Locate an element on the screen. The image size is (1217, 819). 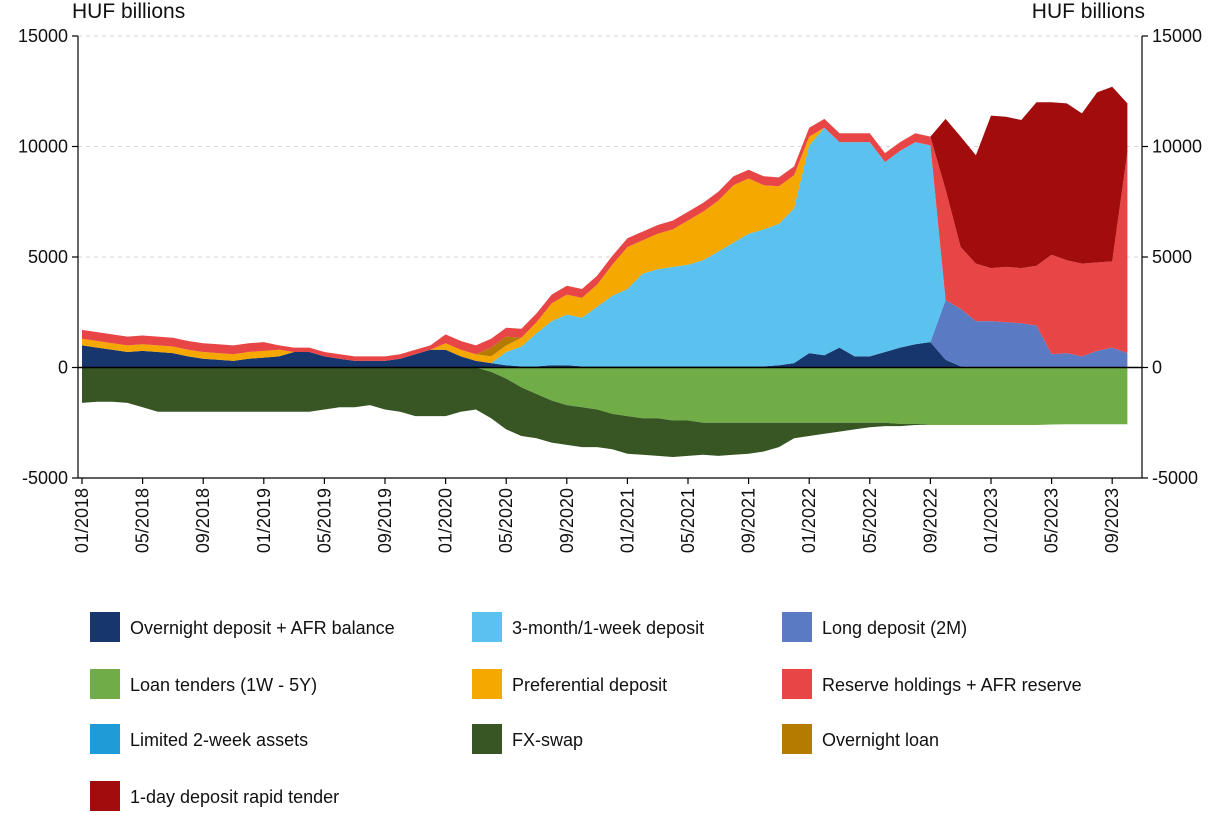
y-tick-label-left: 0 is located at coordinates (63, 368).